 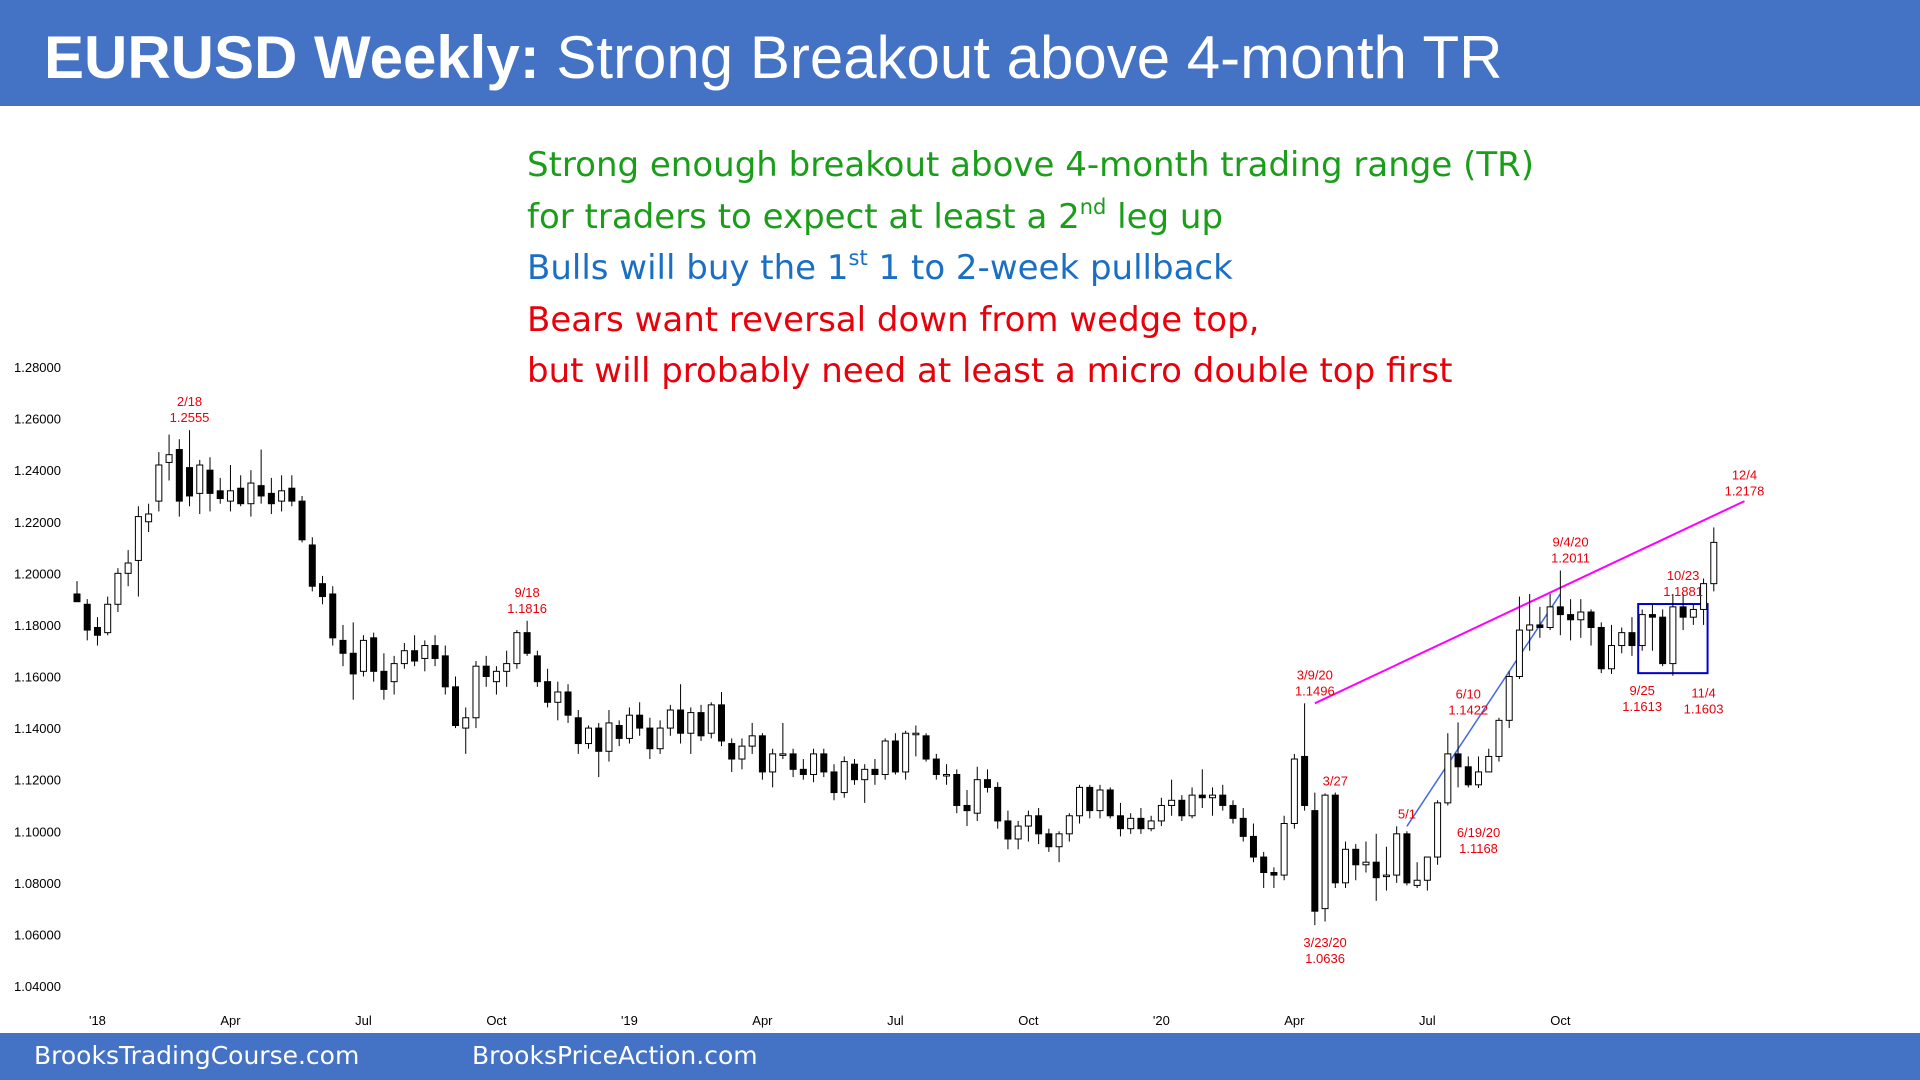 What do you see at coordinates (1021, 57) in the screenshot?
I see `title-rest: Strong Breakout above 4-month TR` at bounding box center [1021, 57].